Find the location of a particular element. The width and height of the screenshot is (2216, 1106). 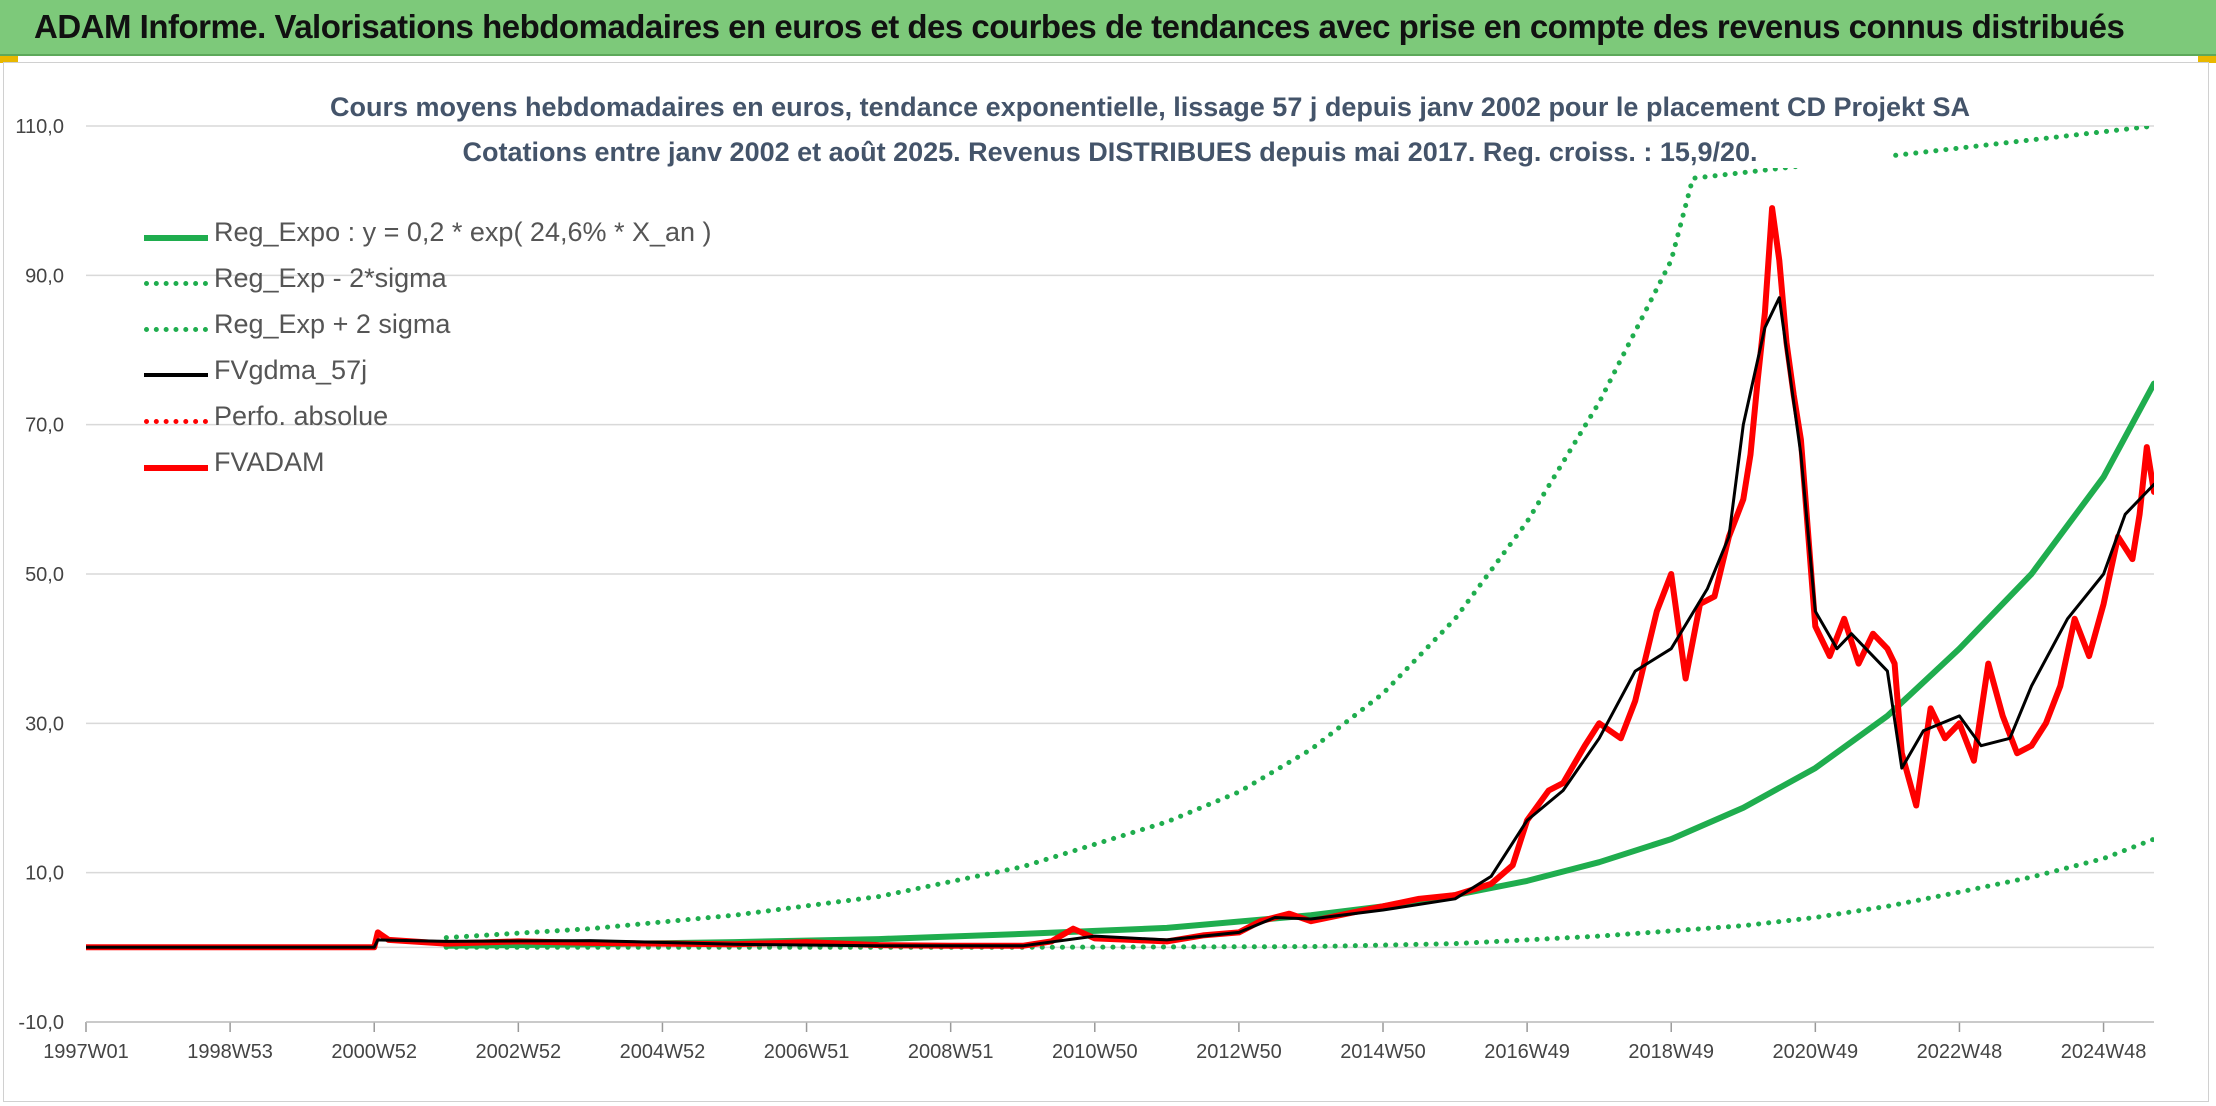

y-tick-label: 90,0 is located at coordinates (44, 276).